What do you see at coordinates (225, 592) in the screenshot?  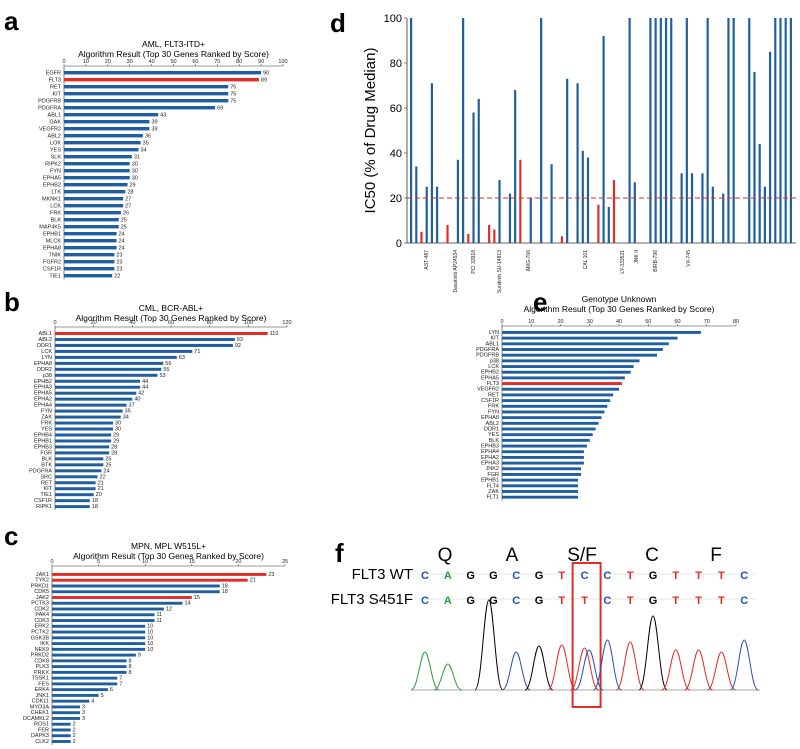 I see `bar-value-label: 18` at bounding box center [225, 592].